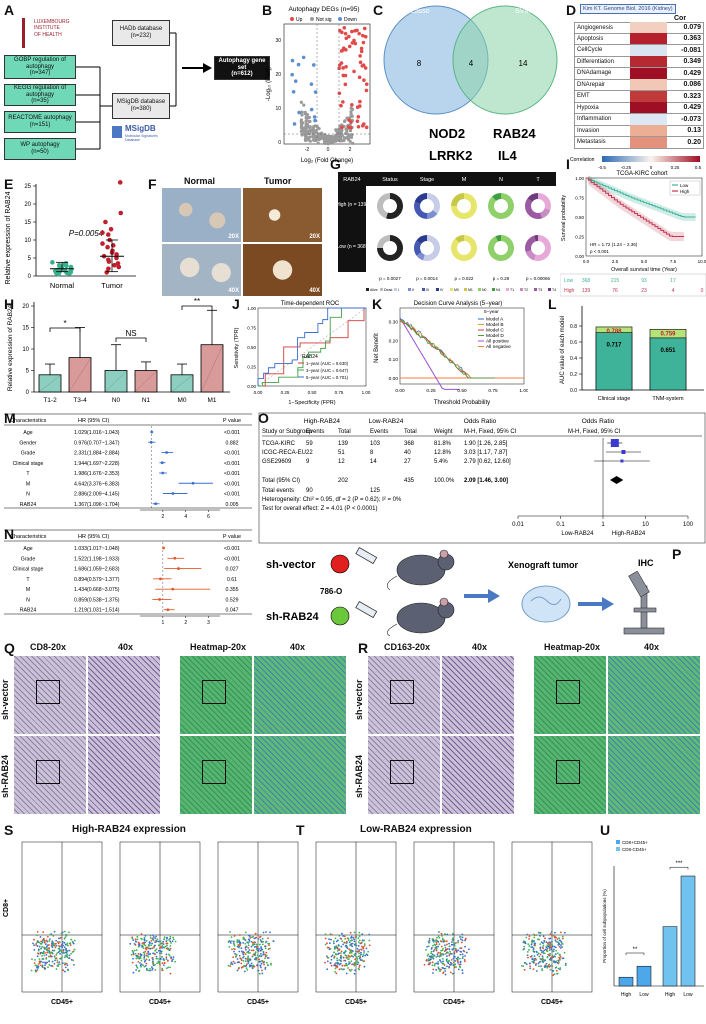  Describe the element at coordinates (331, 591) in the screenshot. I see `svg-text: 786-O` at that location.